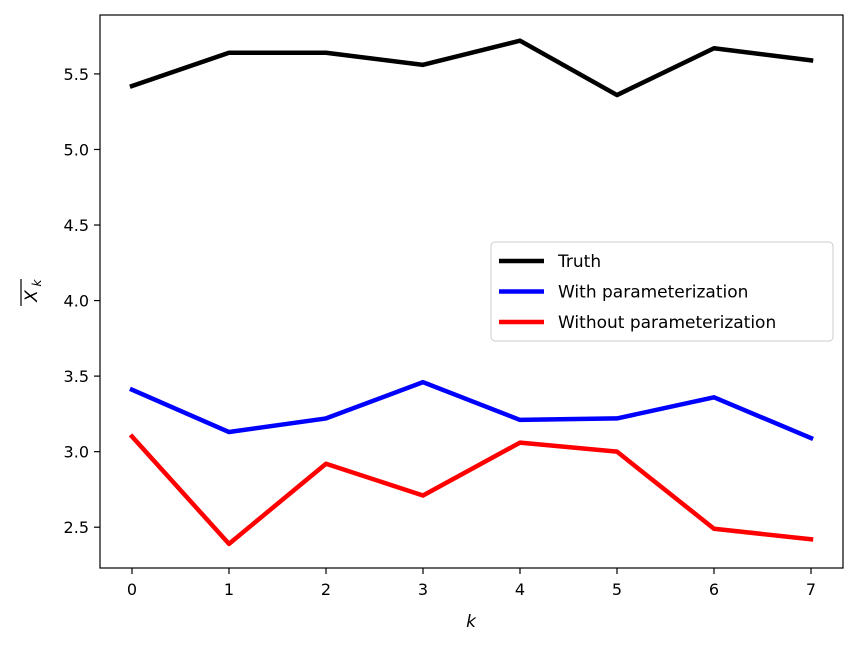  Describe the element at coordinates (76, 301) in the screenshot. I see `y-tick-label: 4.0` at that location.